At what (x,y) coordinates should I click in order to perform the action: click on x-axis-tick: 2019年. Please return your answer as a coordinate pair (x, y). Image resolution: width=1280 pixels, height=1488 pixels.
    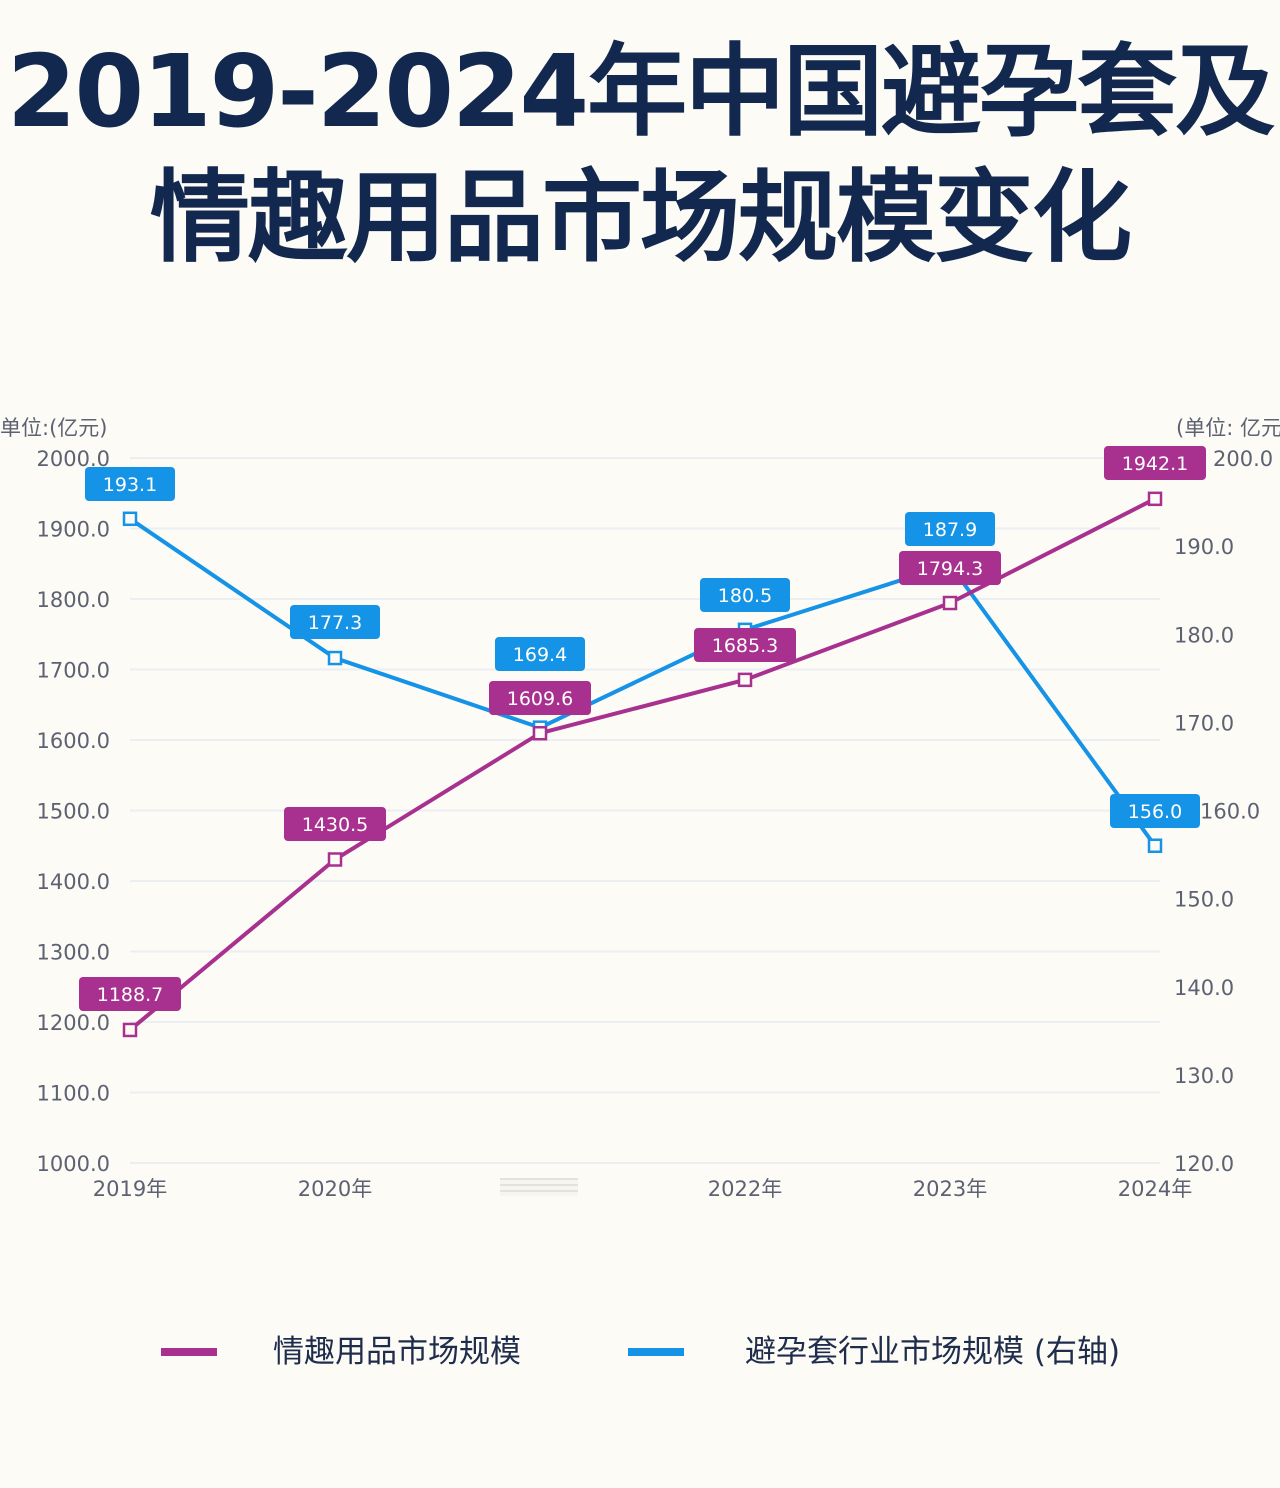
    Looking at the image, I should click on (130, 1189).